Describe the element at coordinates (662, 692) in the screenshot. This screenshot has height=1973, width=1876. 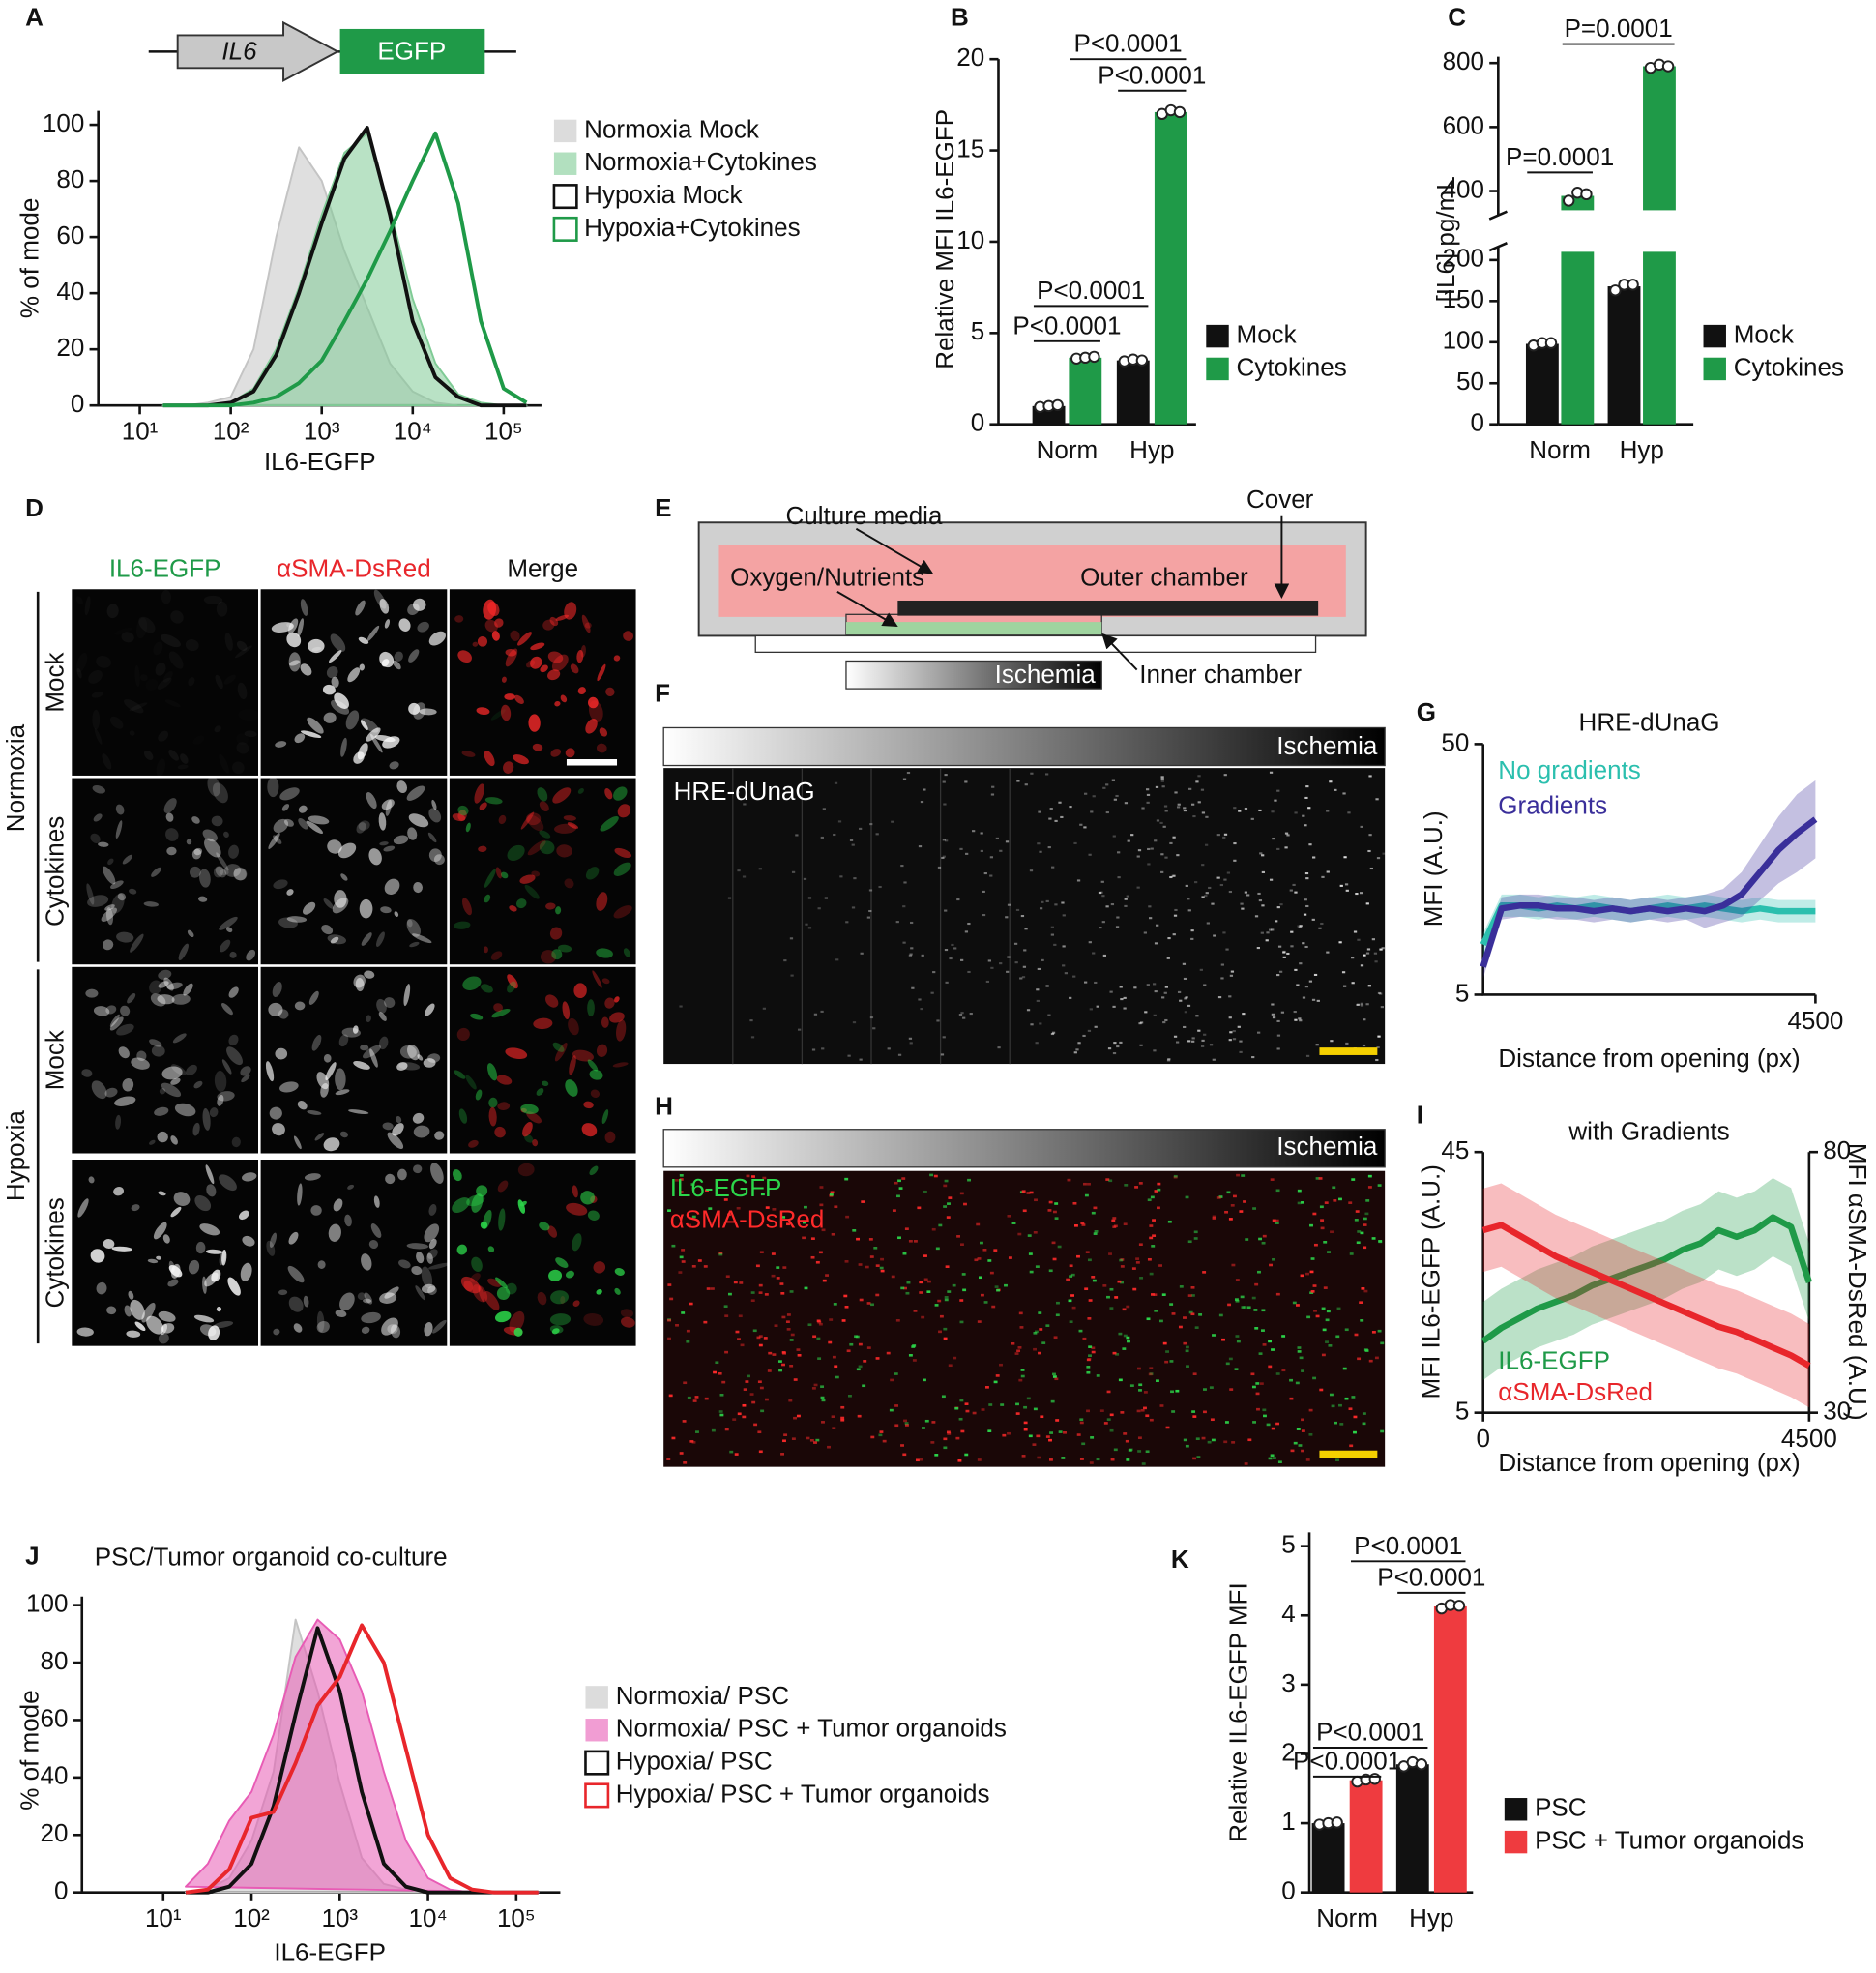
I see `panel-letter: F` at that location.